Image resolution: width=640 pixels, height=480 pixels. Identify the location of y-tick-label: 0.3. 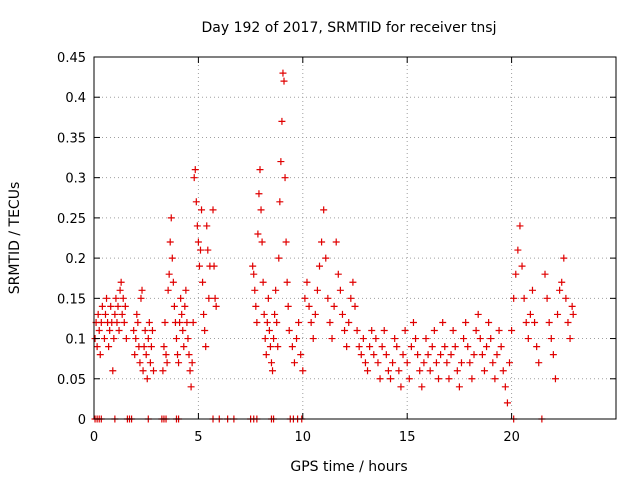
(75, 179).